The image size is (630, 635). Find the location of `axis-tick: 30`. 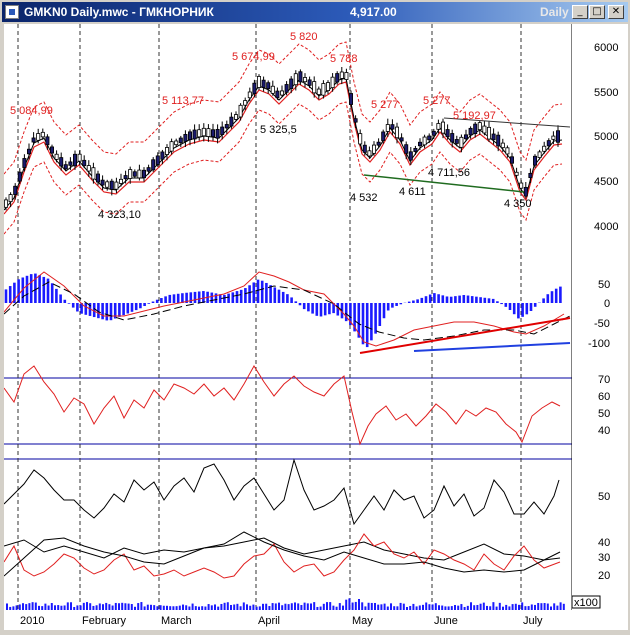

axis-tick: 30 is located at coordinates (604, 558).